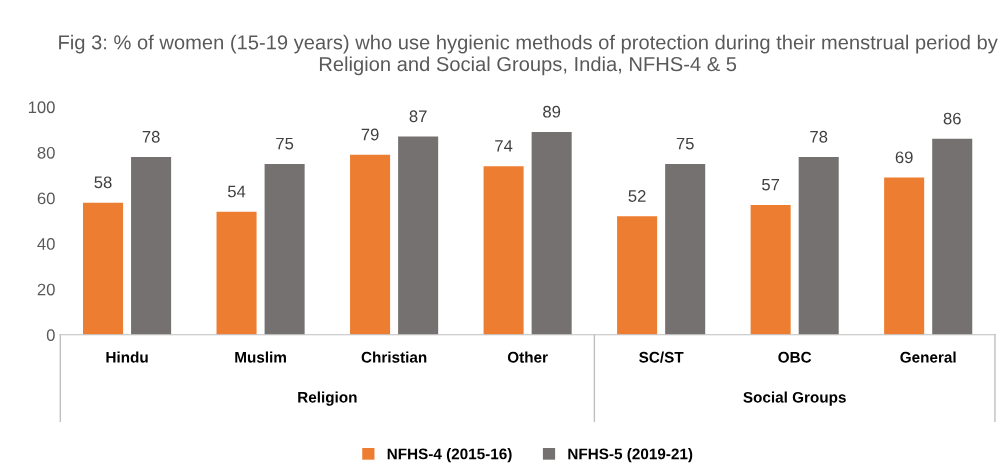  What do you see at coordinates (50, 335) in the screenshot?
I see `y-tick-label: 0` at bounding box center [50, 335].